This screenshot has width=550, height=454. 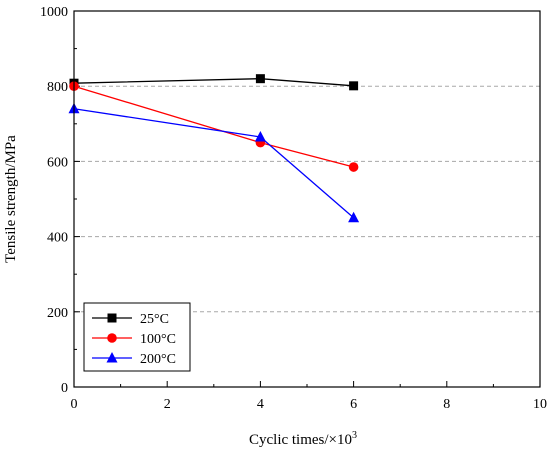 I want to click on y-tick-label-800: 800, so click(x=57, y=87).